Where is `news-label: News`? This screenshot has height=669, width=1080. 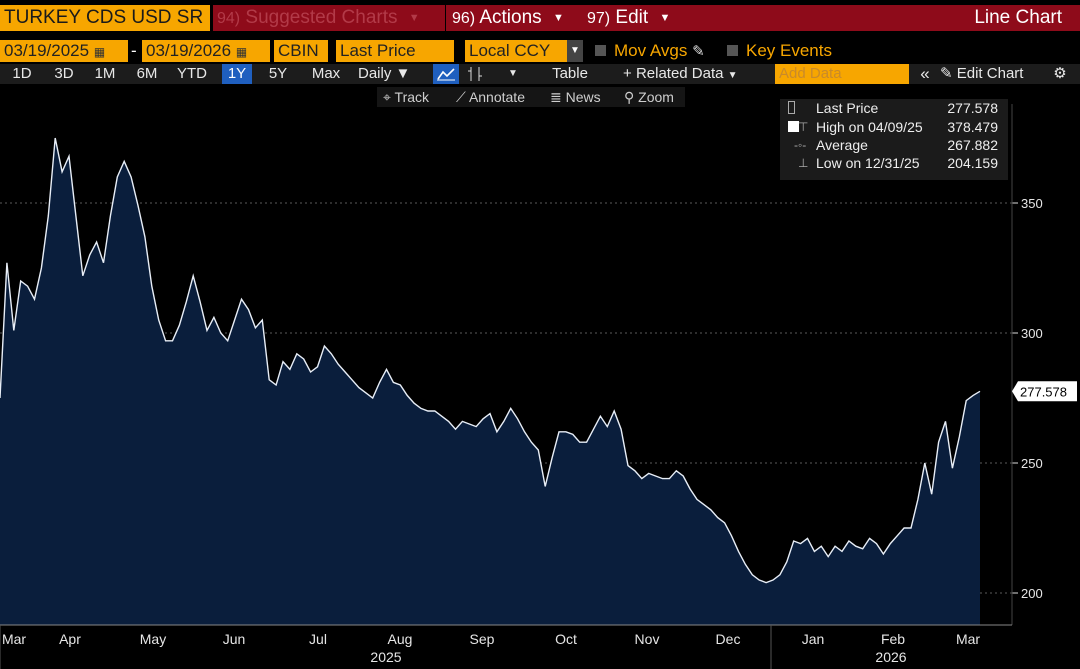
news-label: News is located at coordinates (583, 97).